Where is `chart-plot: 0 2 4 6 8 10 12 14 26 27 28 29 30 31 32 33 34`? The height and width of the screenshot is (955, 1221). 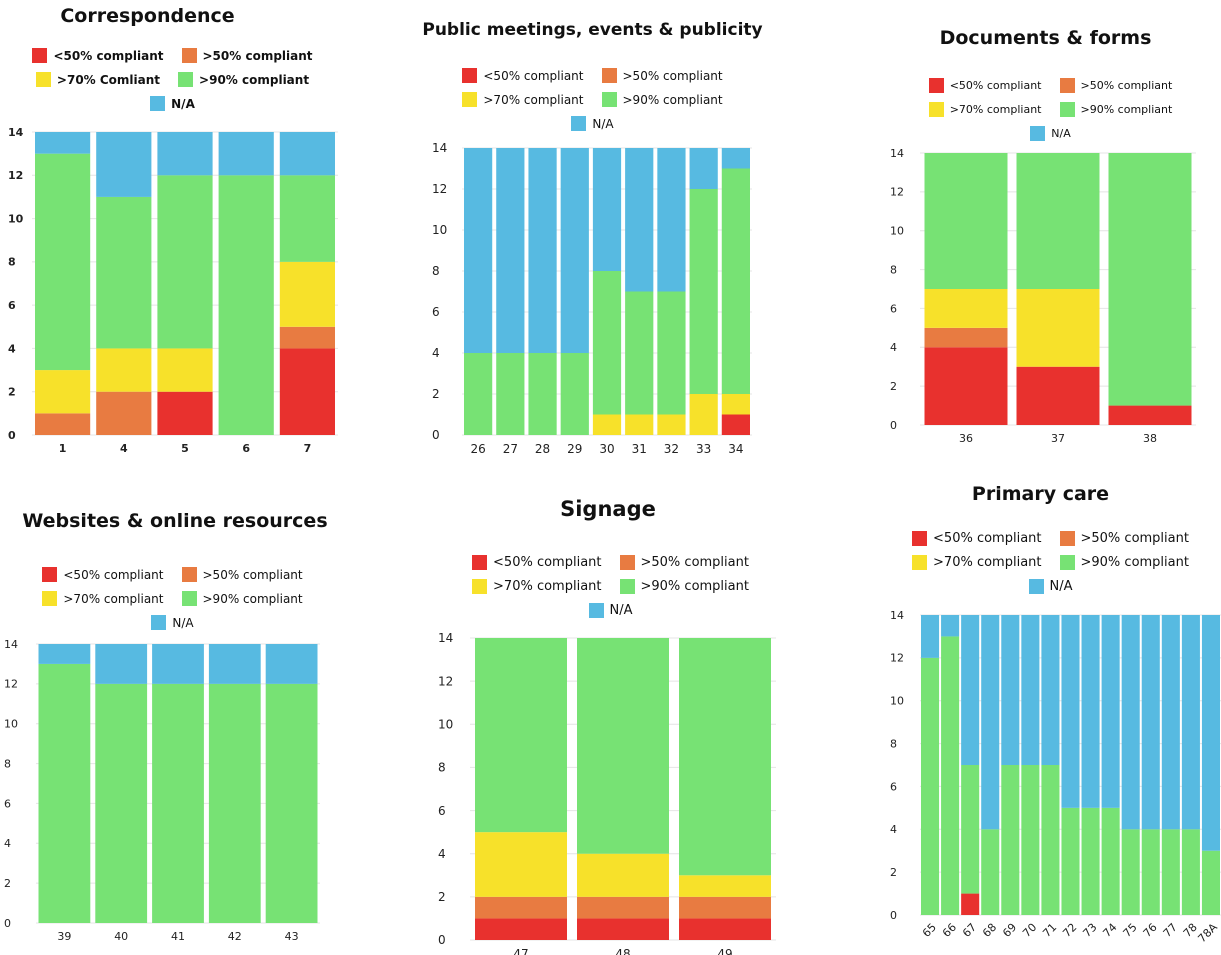 chart-plot: 0 2 4 6 8 10 12 14 26 27 28 29 30 31 32 33 34 is located at coordinates (592, 298).